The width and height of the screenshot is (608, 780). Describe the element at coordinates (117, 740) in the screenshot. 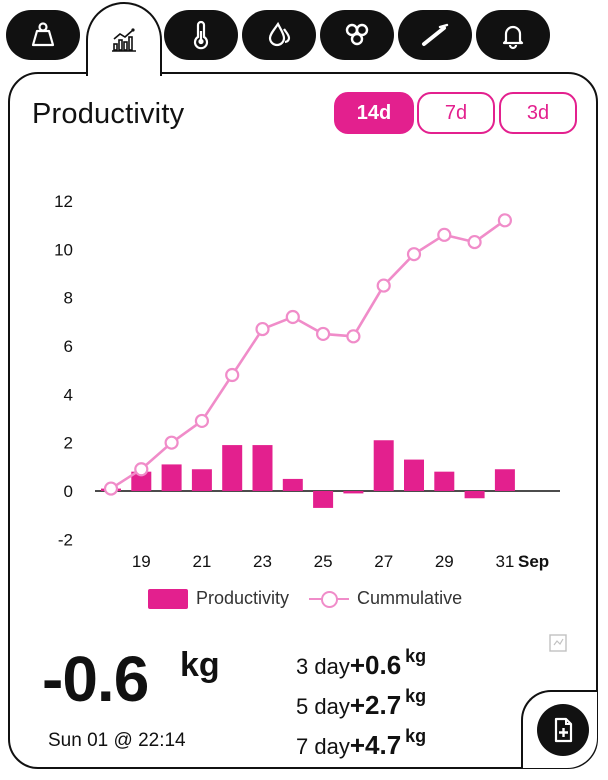

I see `timestamp: Sun 01 @ 22:14` at that location.